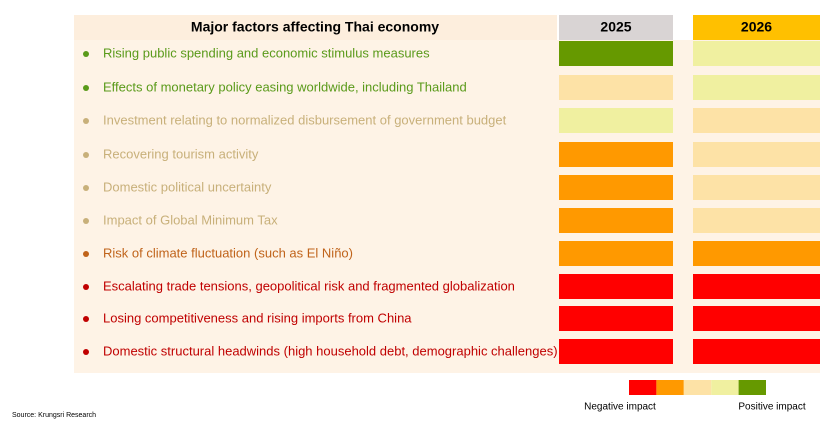 The width and height of the screenshot is (840, 430). I want to click on table-title: Major factors affecting Thai economy, so click(315, 27).